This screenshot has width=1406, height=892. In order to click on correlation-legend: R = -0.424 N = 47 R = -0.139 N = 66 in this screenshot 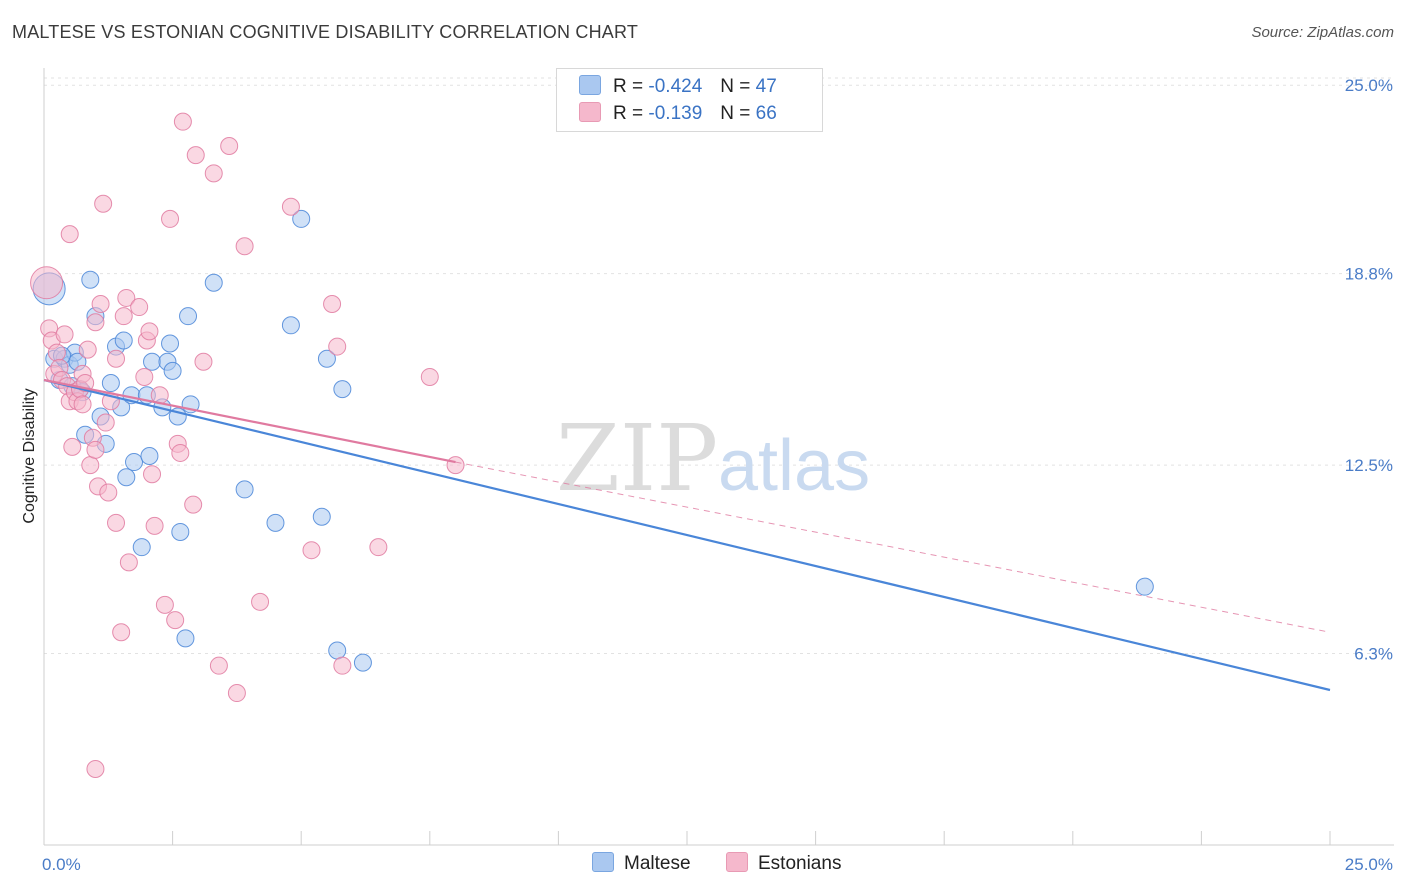, I will do `click(689, 100)`.